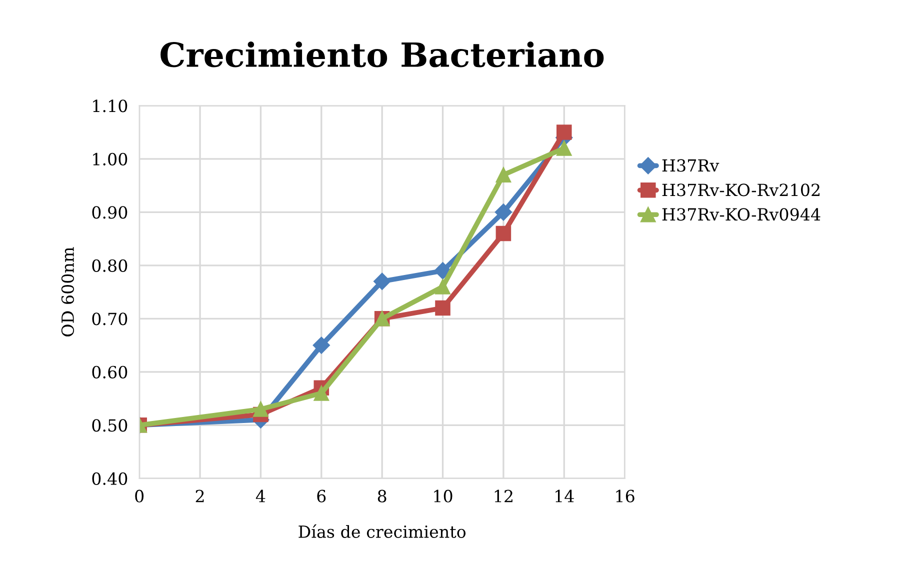  What do you see at coordinates (110, 106) in the screenshot?
I see `y-tick-label: 1.10` at bounding box center [110, 106].